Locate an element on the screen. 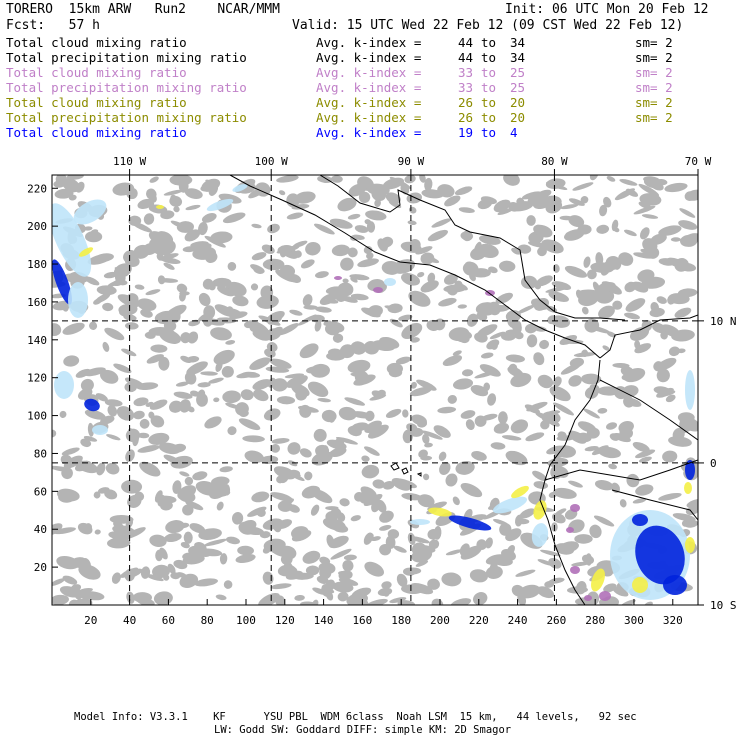 The width and height of the screenshot is (740, 740). blue-cell is located at coordinates (470, 523).